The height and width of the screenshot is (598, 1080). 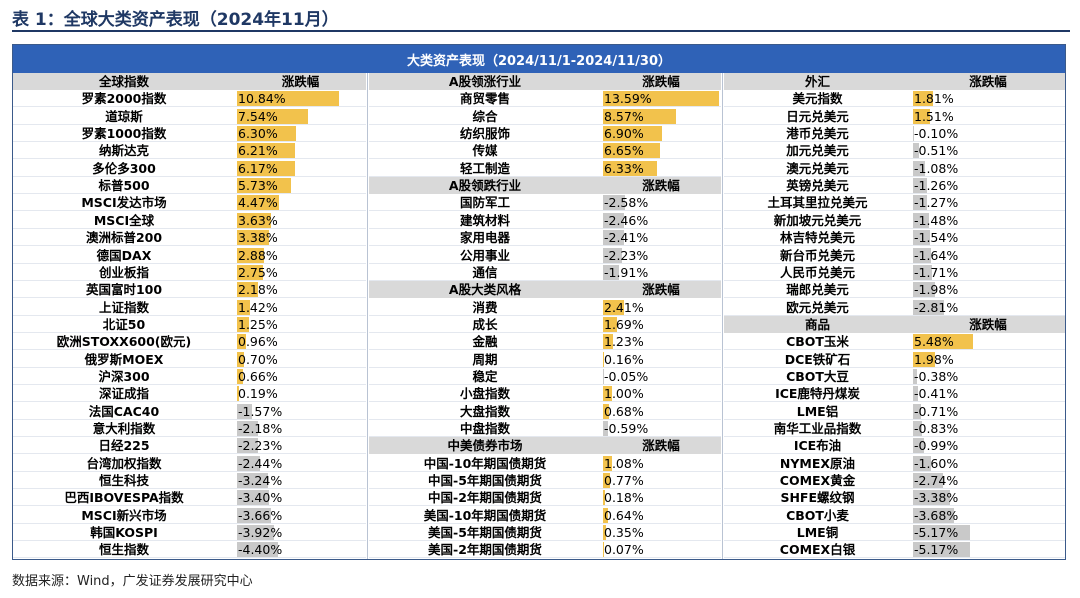 What do you see at coordinates (124, 203) in the screenshot?
I see `asset-name: MSCI发达市场` at bounding box center [124, 203].